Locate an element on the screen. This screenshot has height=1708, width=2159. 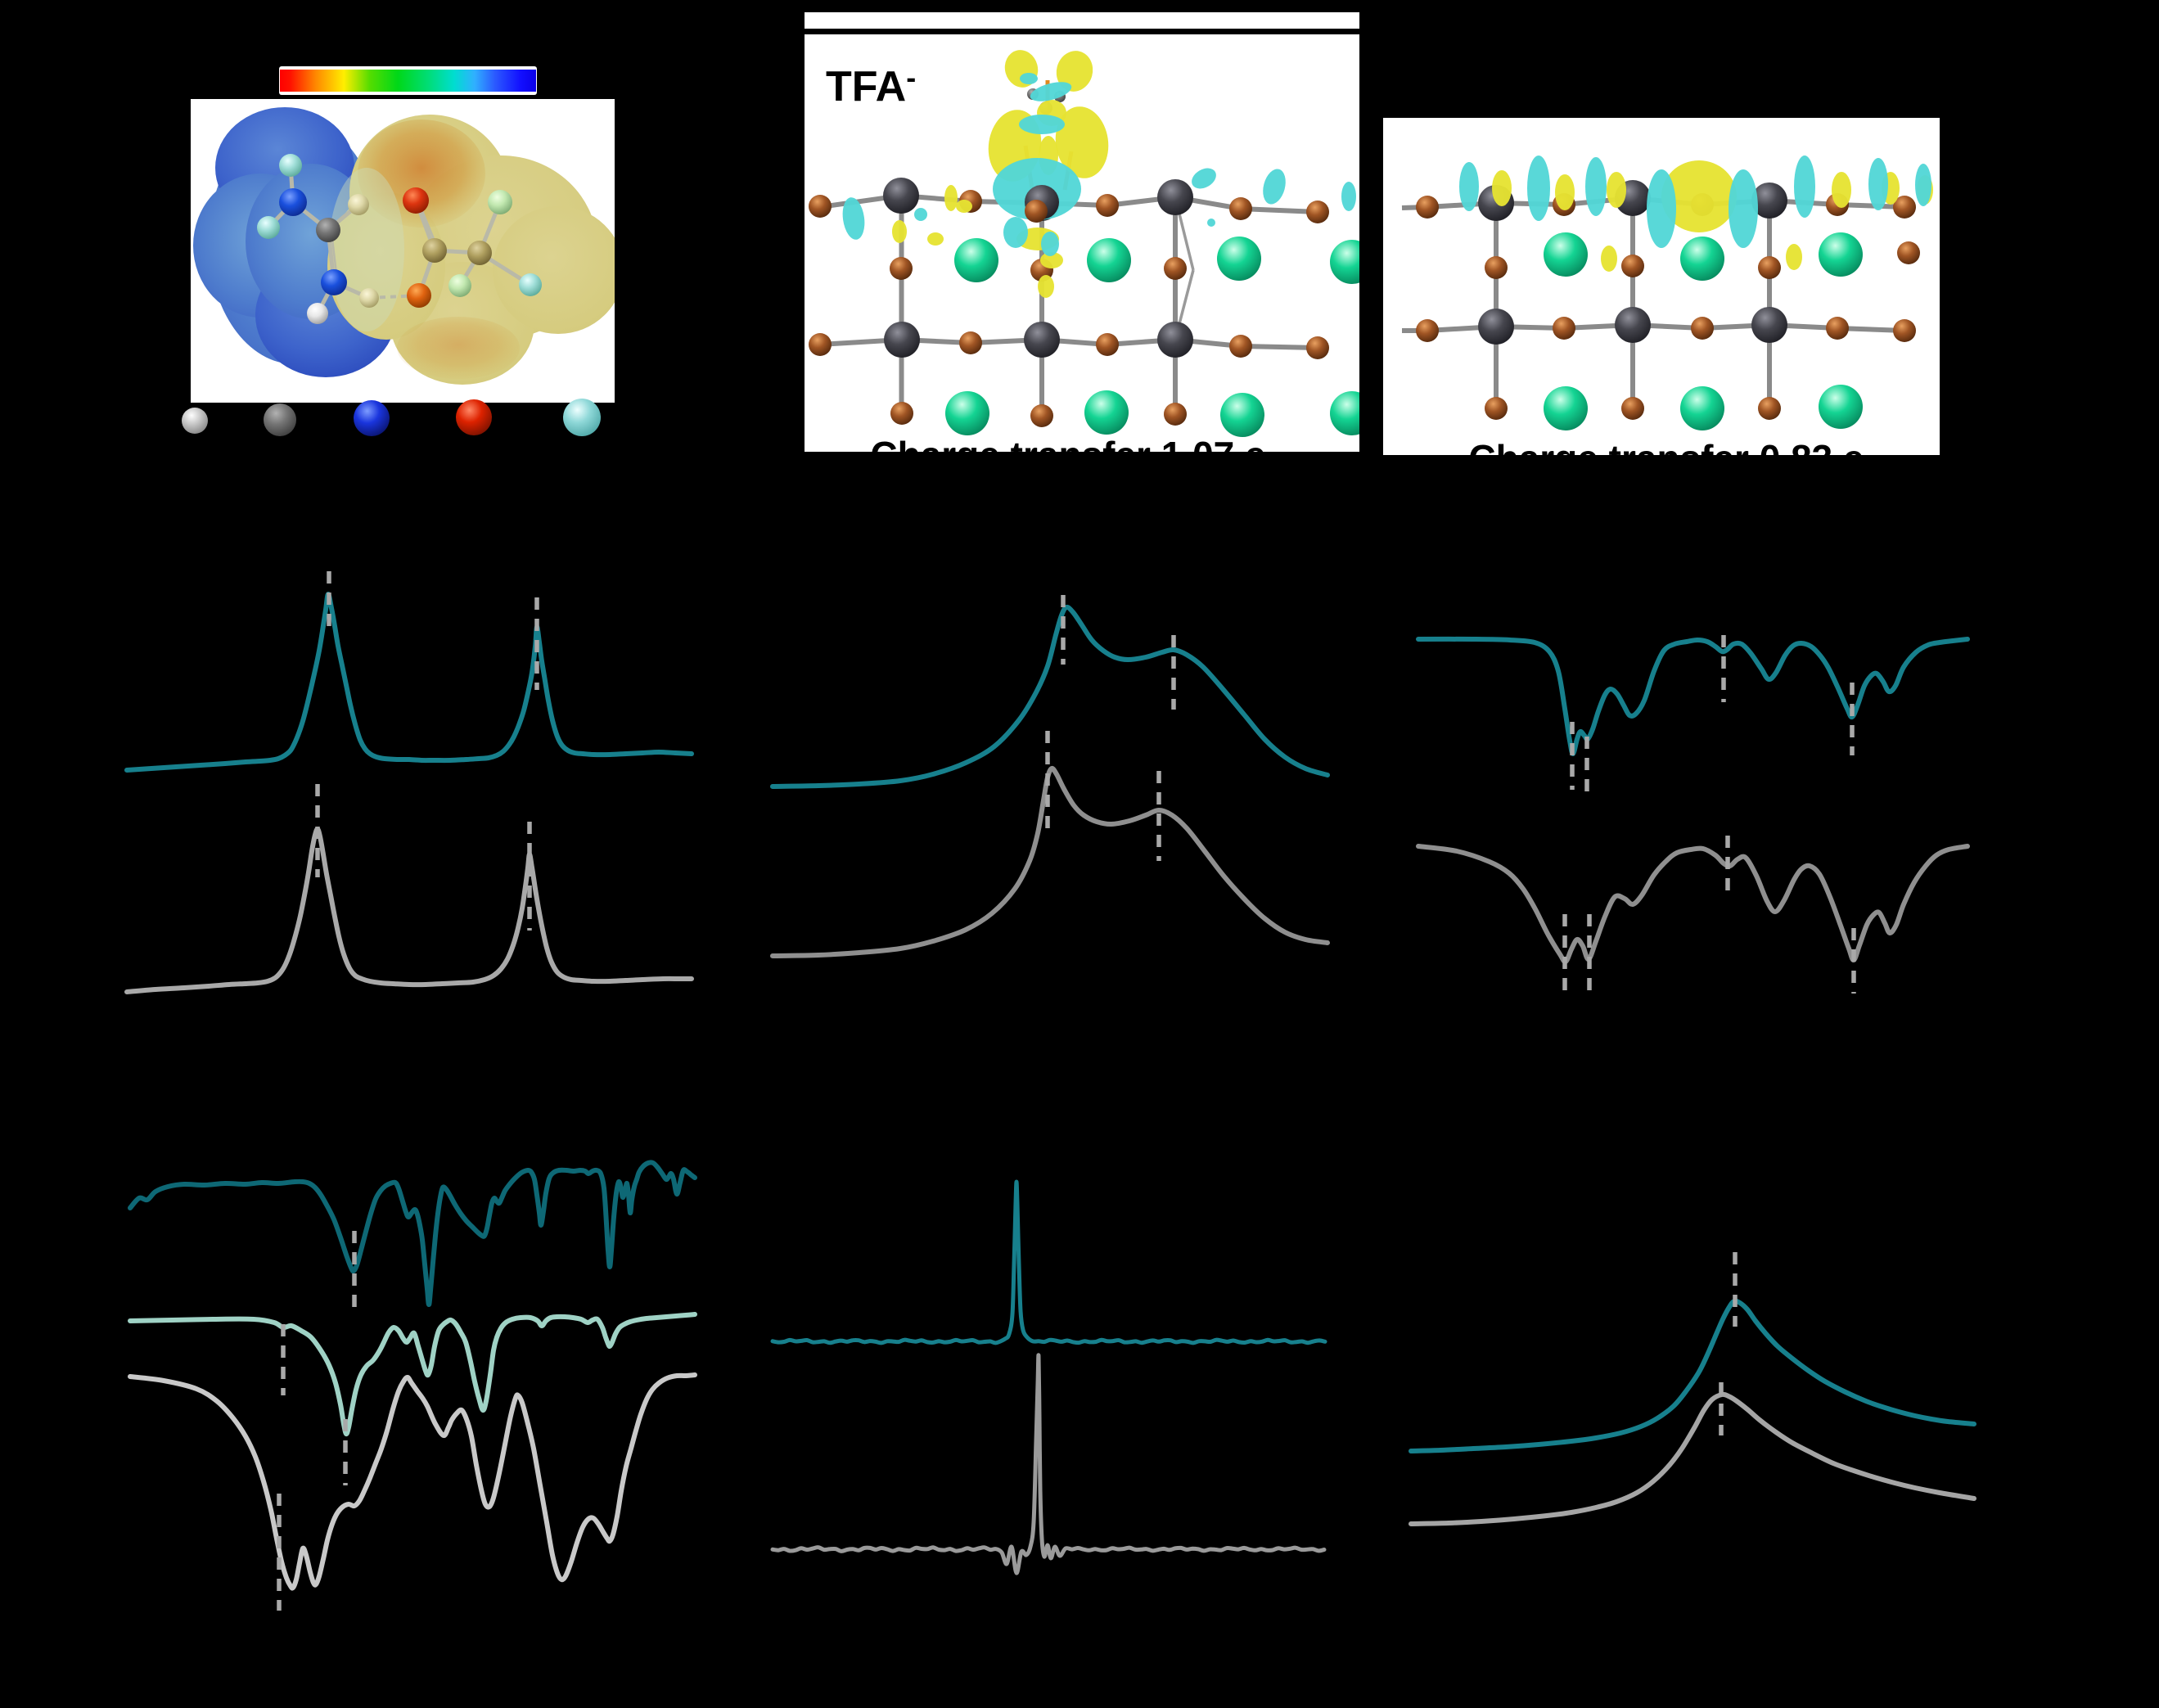
svg-text: Charge transfer 1.07 e is located at coordinates (1067, 455).